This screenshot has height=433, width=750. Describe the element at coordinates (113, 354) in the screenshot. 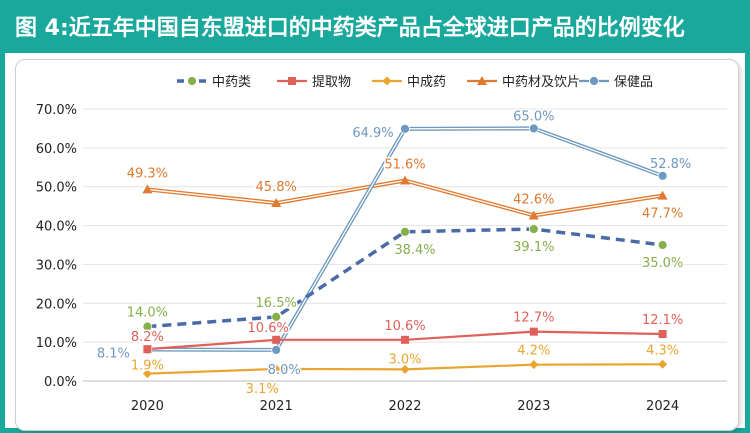

I see `data-label: 8.1%` at that location.